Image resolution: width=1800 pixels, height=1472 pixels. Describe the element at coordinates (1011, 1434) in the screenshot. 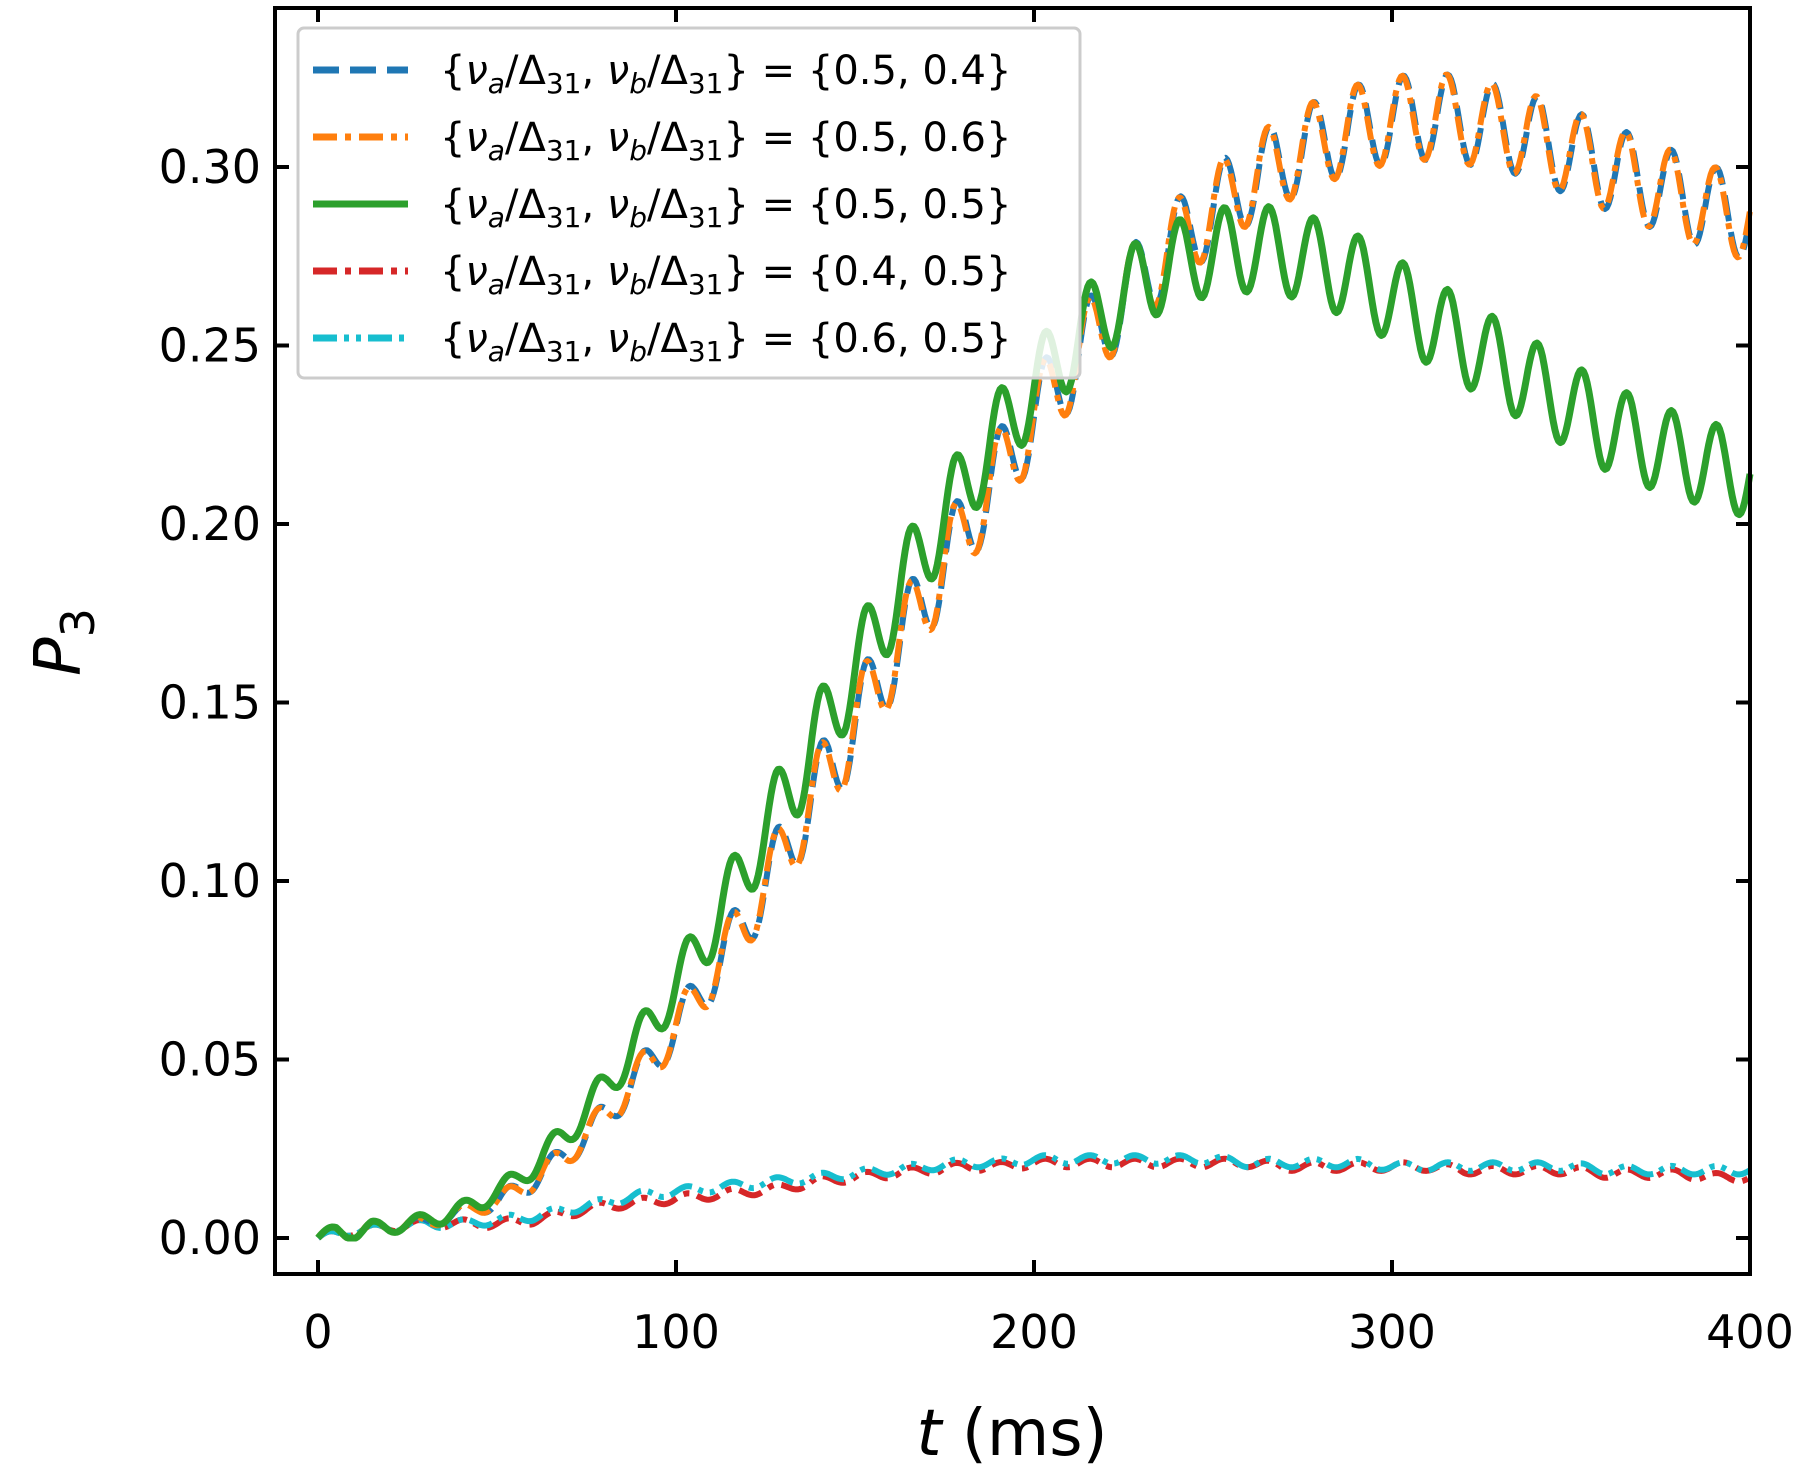

I see `x-axis-title: t (ms)` at that location.